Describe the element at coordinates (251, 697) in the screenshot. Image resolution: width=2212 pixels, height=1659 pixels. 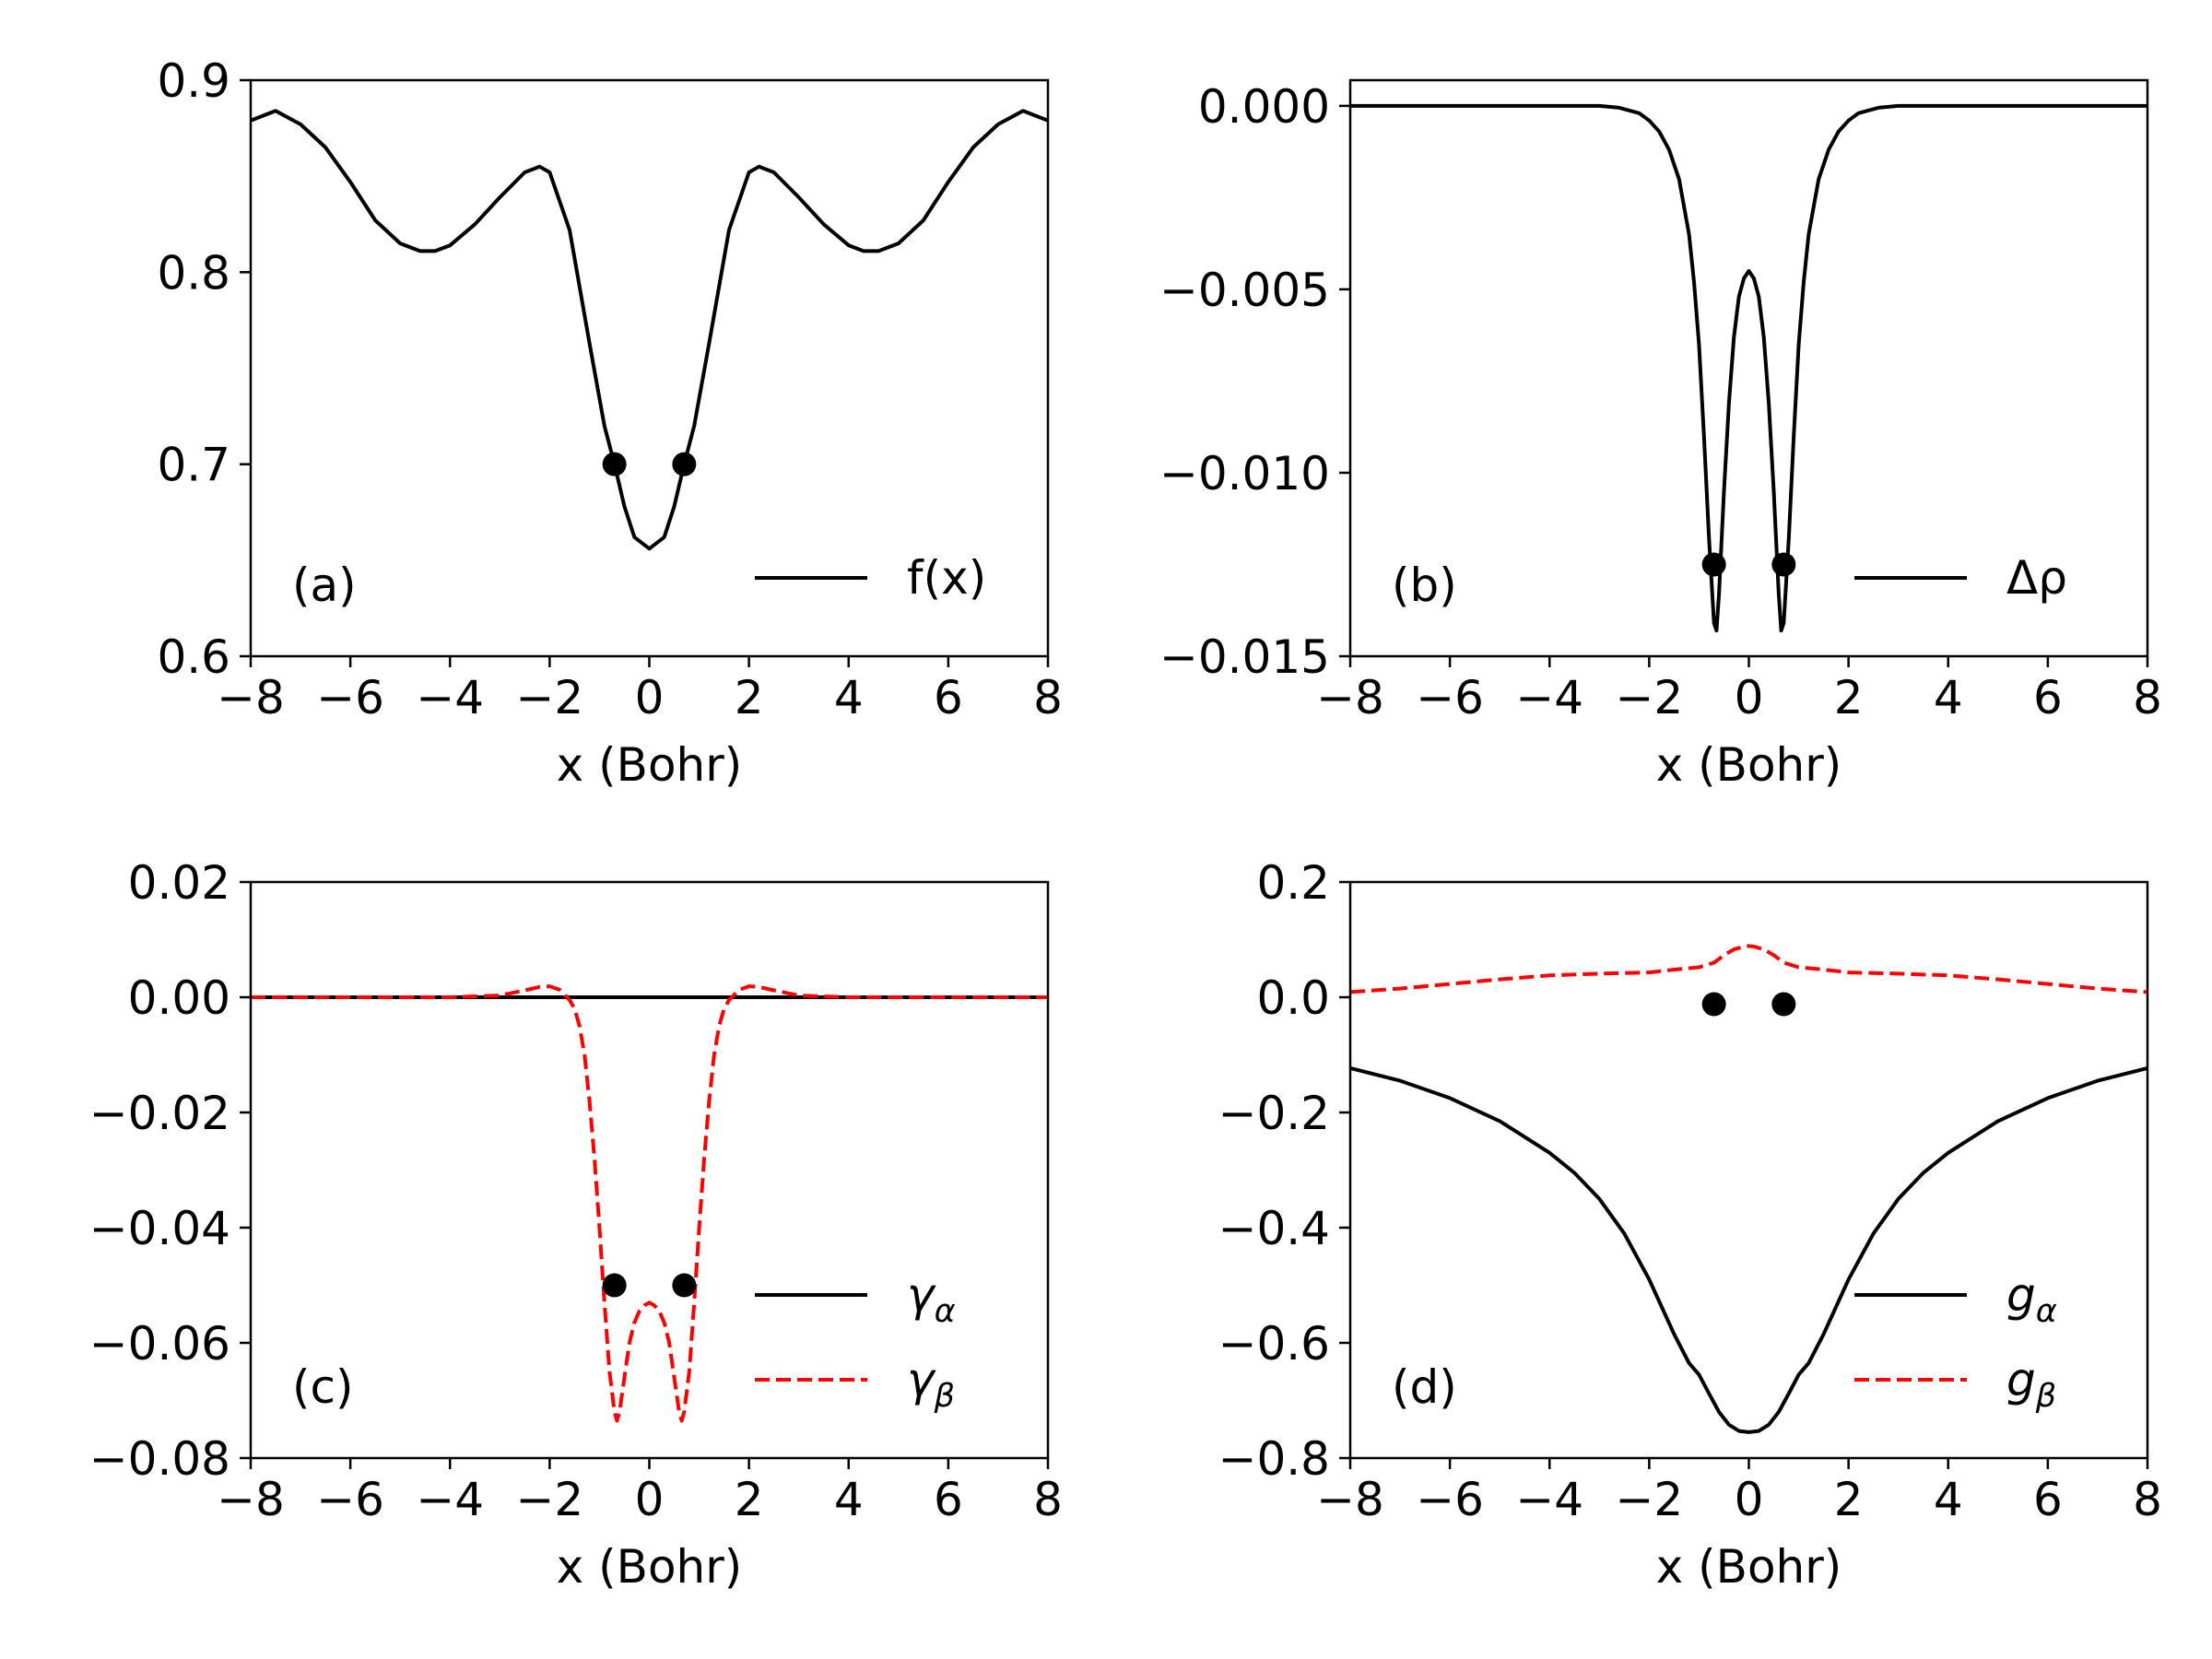
I see `panel-a-xtick-label: −8` at that location.